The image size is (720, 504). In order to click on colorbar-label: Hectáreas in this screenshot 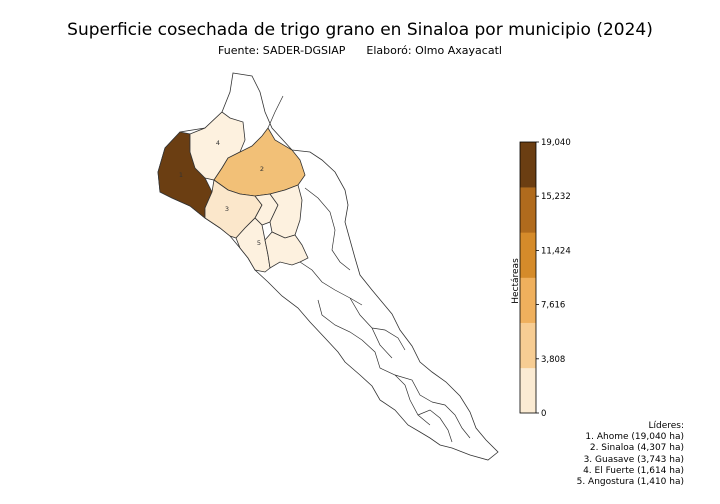, I will do `click(516, 281)`.